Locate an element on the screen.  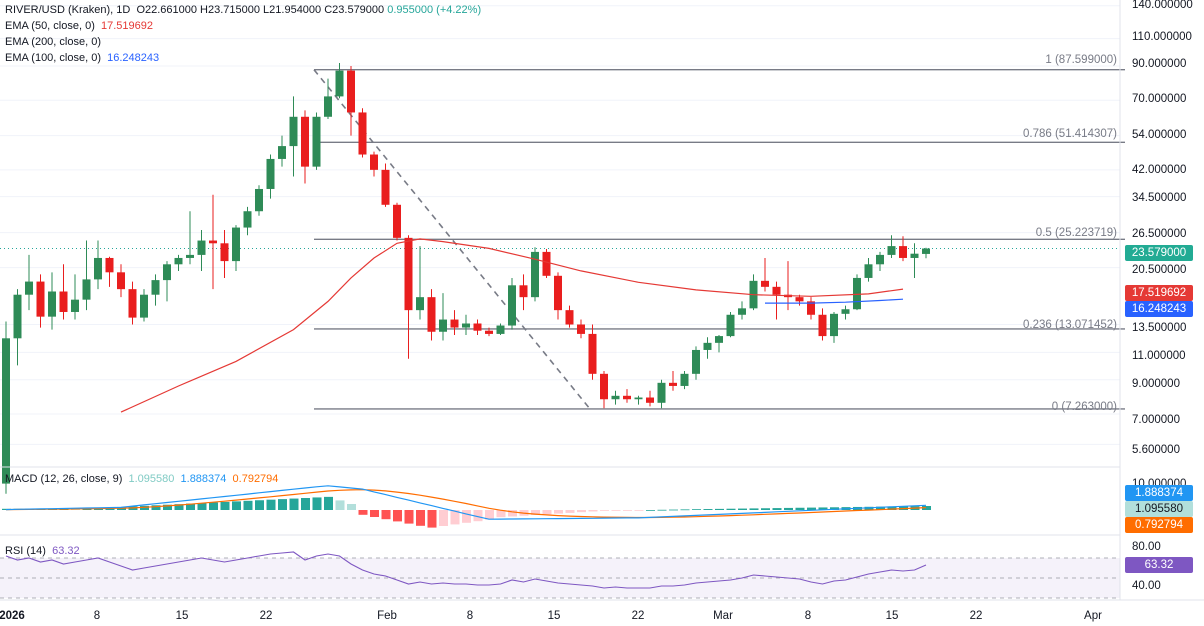
ema50-label: EMA (50, close, 0) is located at coordinates (50, 26).